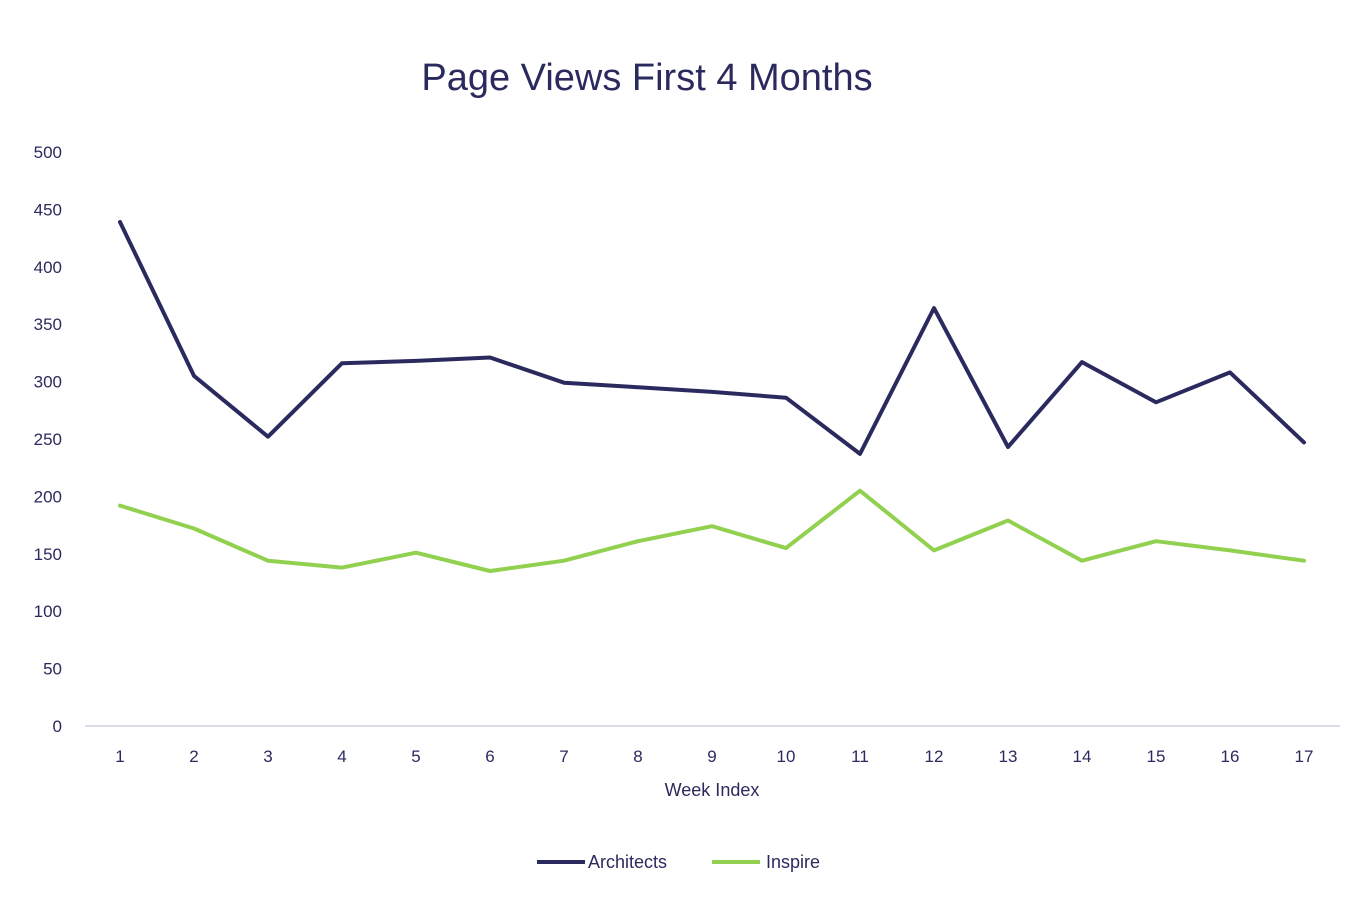 The image size is (1370, 916). Describe the element at coordinates (1082, 756) in the screenshot. I see `x-tick-label: 14` at that location.